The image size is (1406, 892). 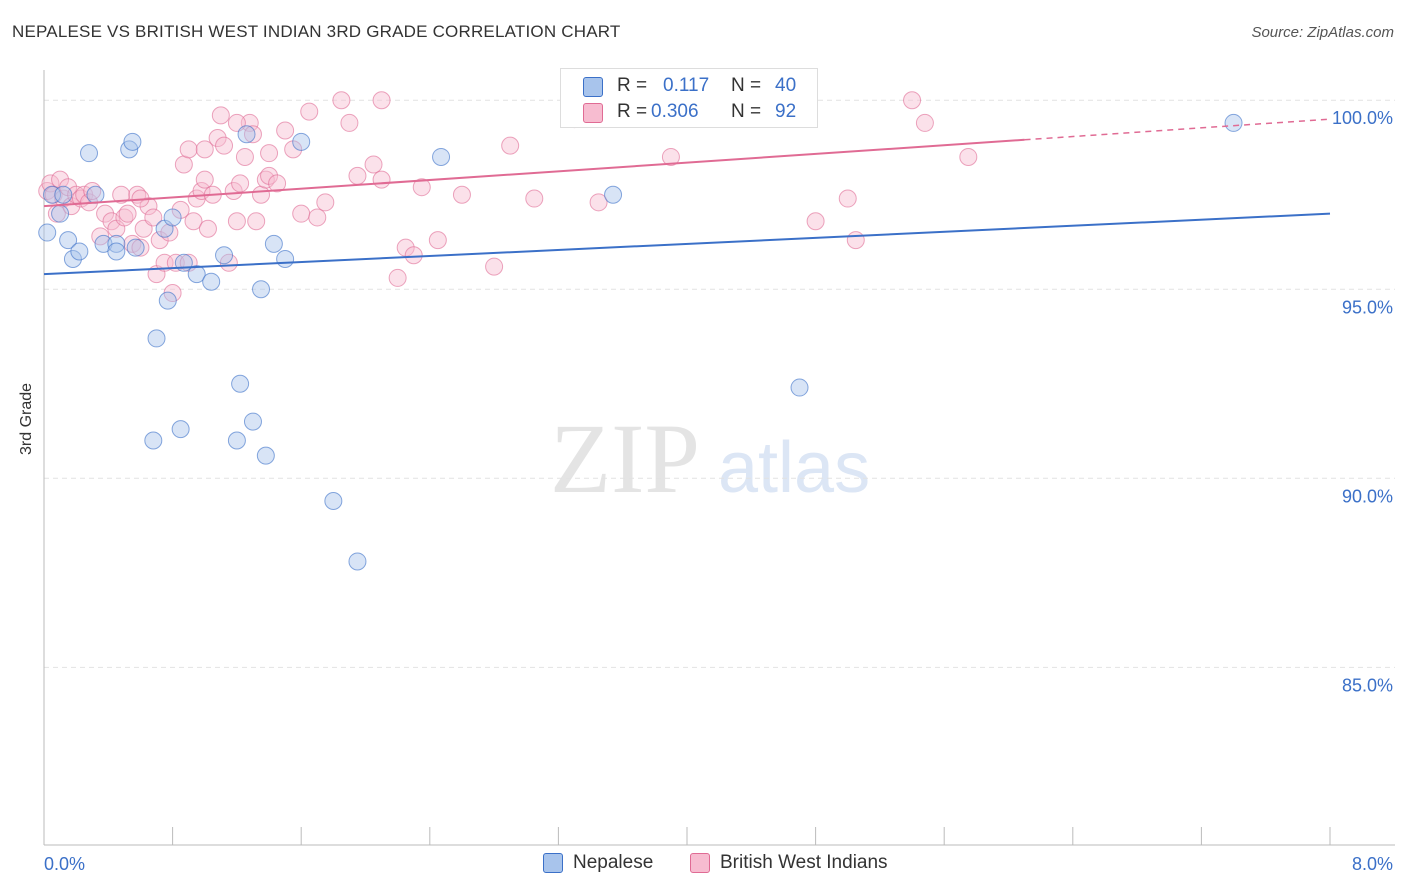 I want to click on y-tick-label: 95.0%, so click(x=1367, y=307).